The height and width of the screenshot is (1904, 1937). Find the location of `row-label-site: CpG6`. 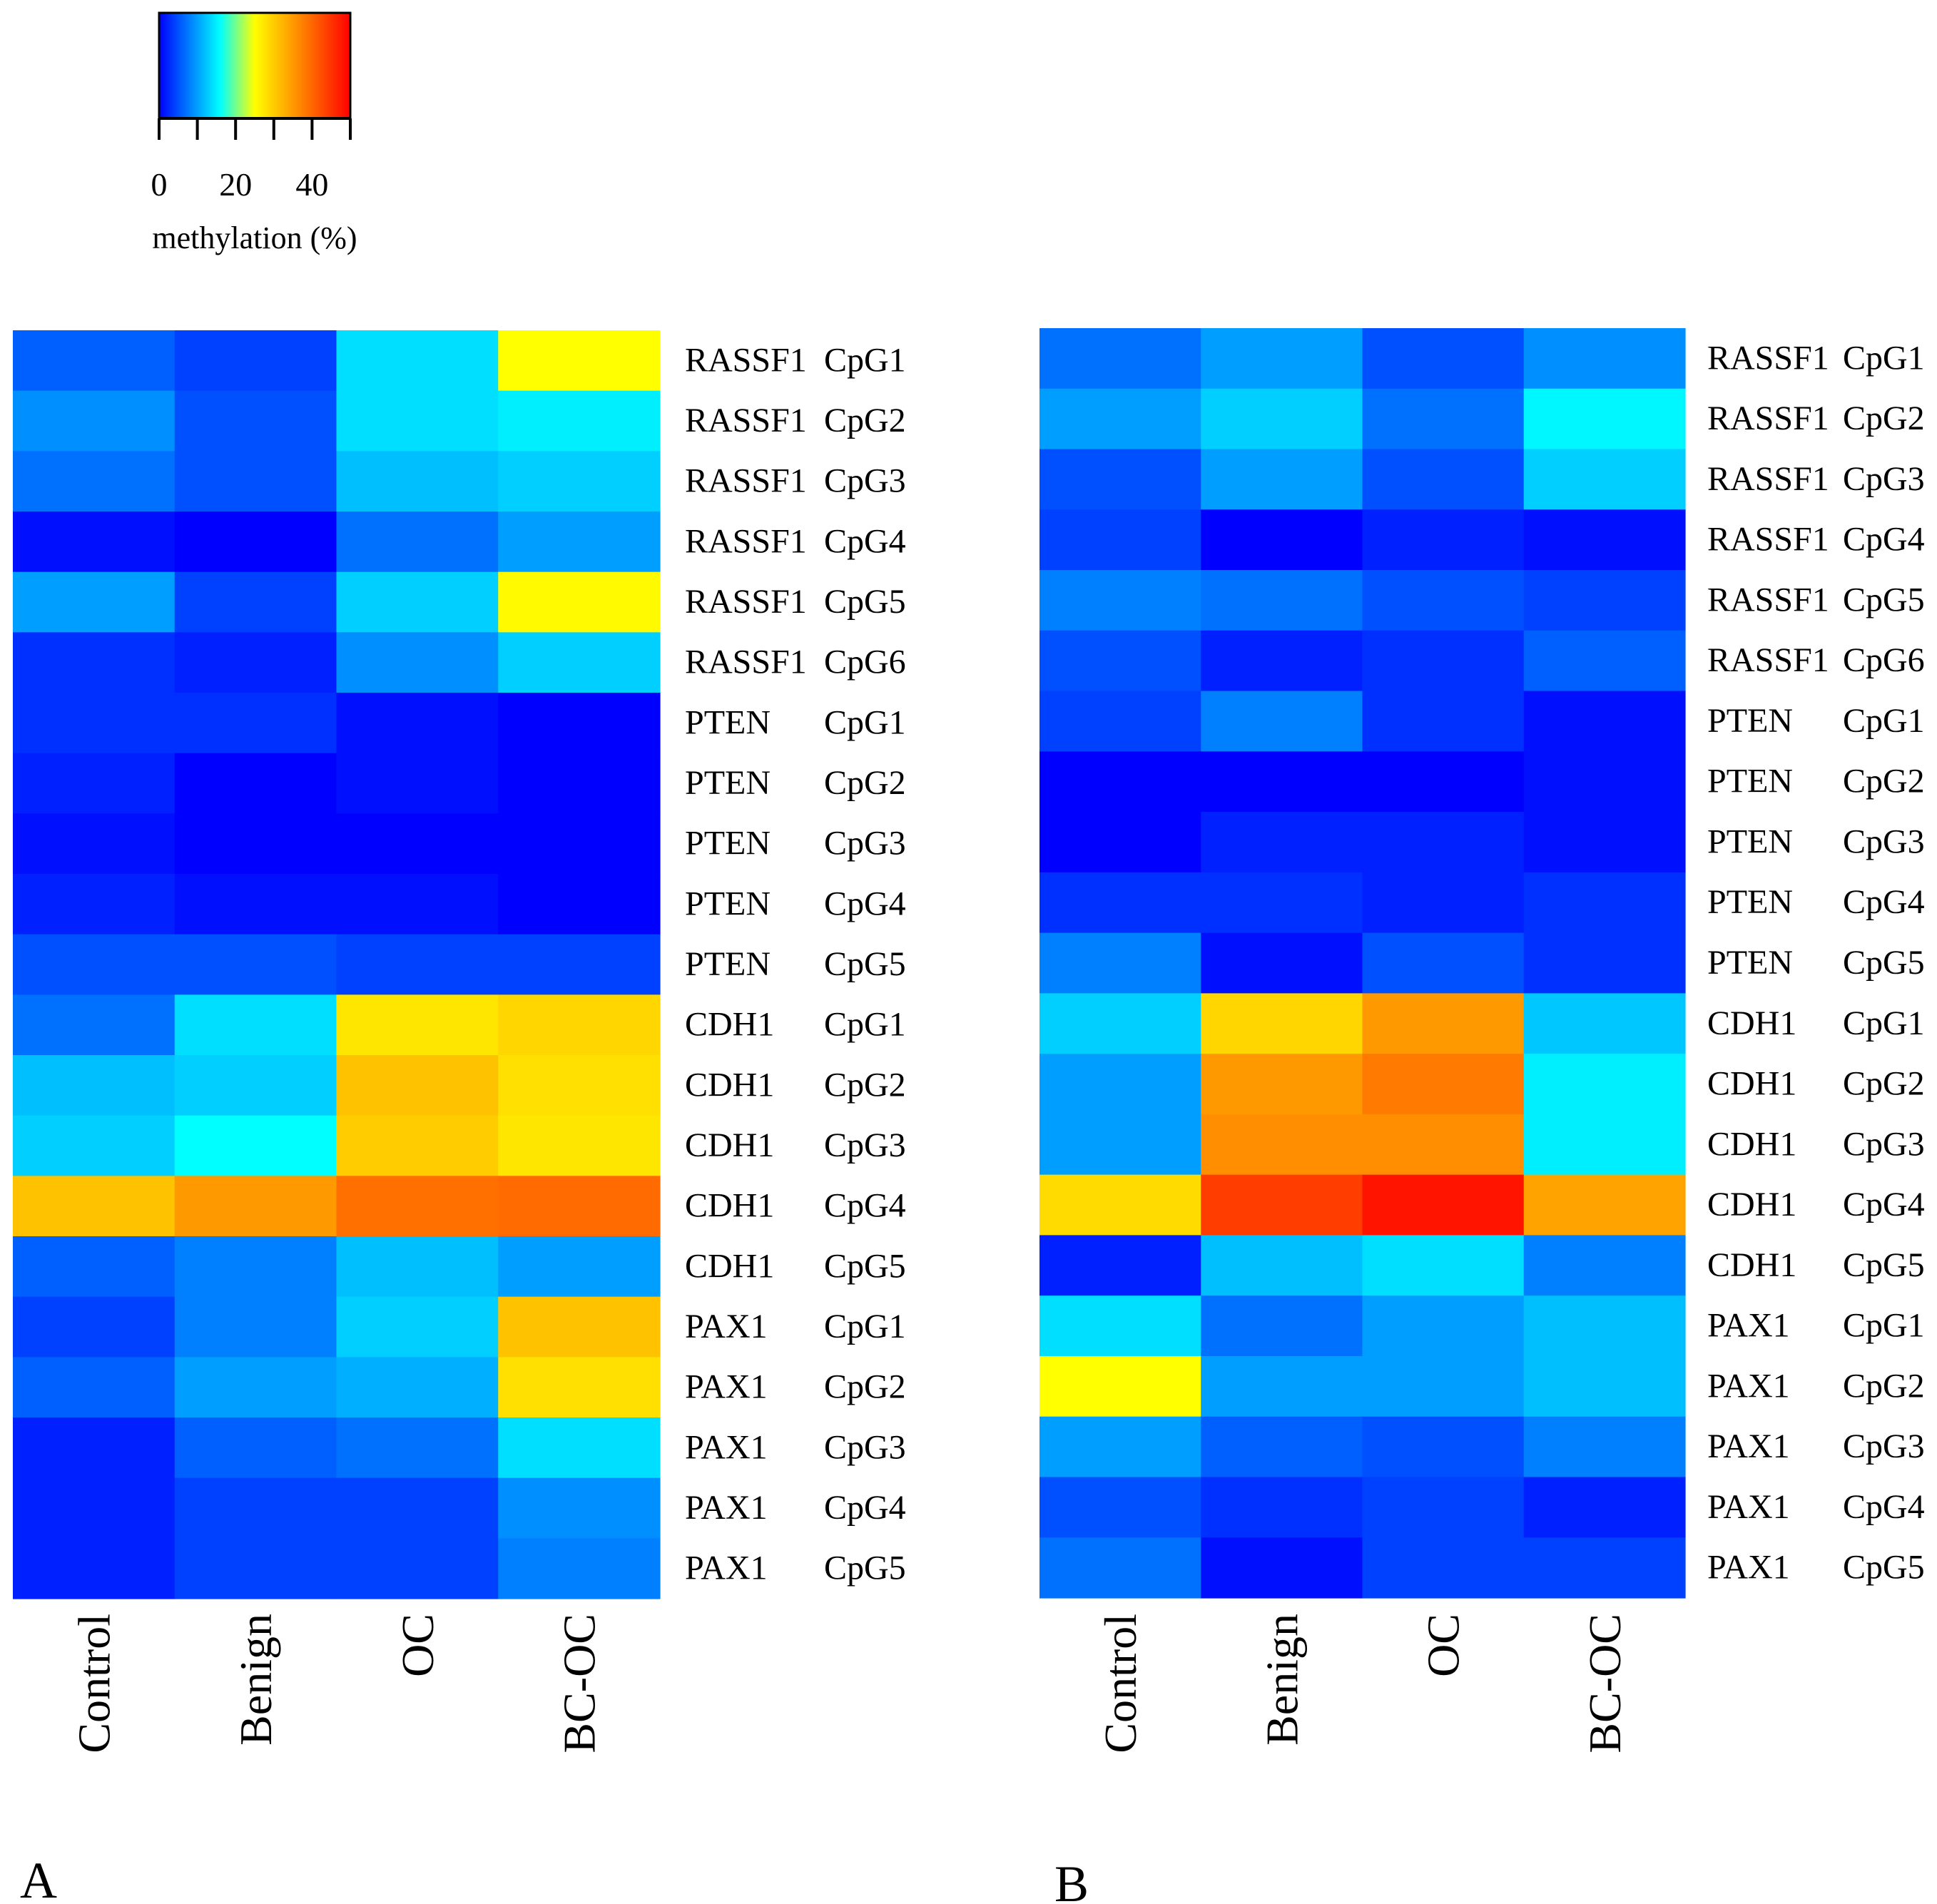

row-label-site: CpG6 is located at coordinates (1884, 660).